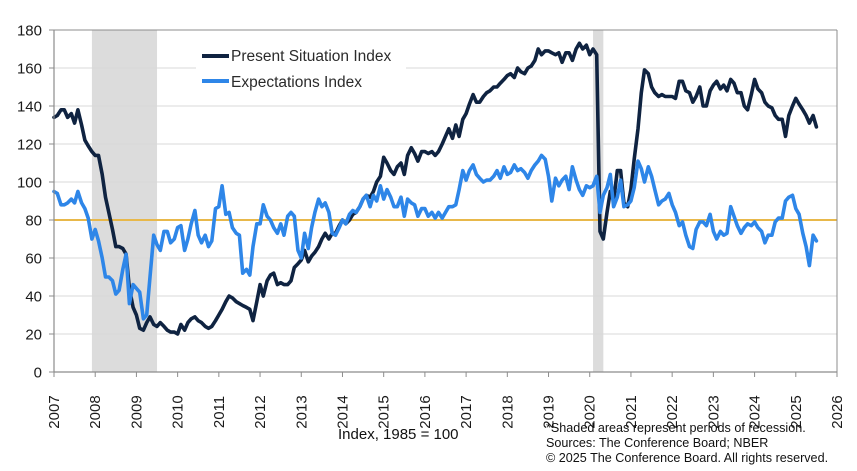  What do you see at coordinates (260, 411) in the screenshot?
I see `x-tick-label-2012: 2012` at bounding box center [260, 411].